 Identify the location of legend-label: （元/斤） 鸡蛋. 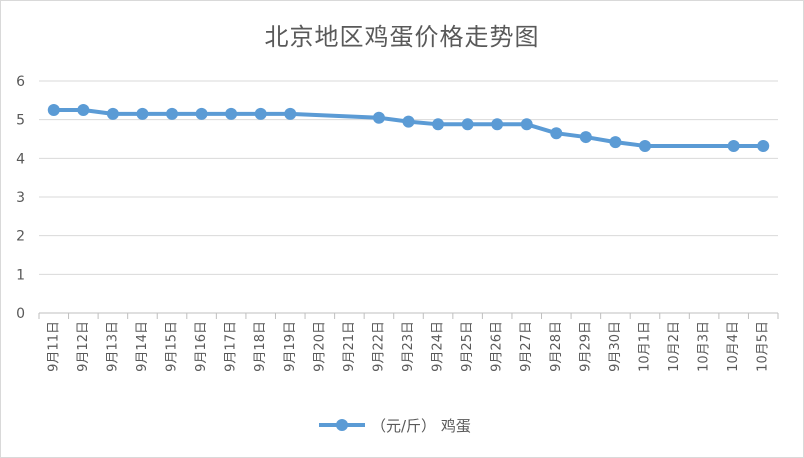
(421, 426).